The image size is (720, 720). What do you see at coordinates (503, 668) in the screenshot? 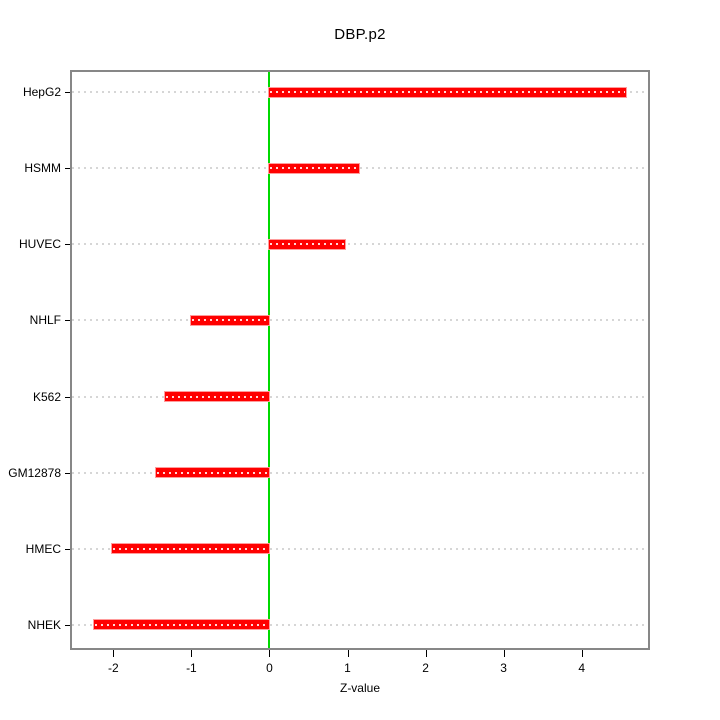
I see `x-tick-label-3: 3` at bounding box center [503, 668].